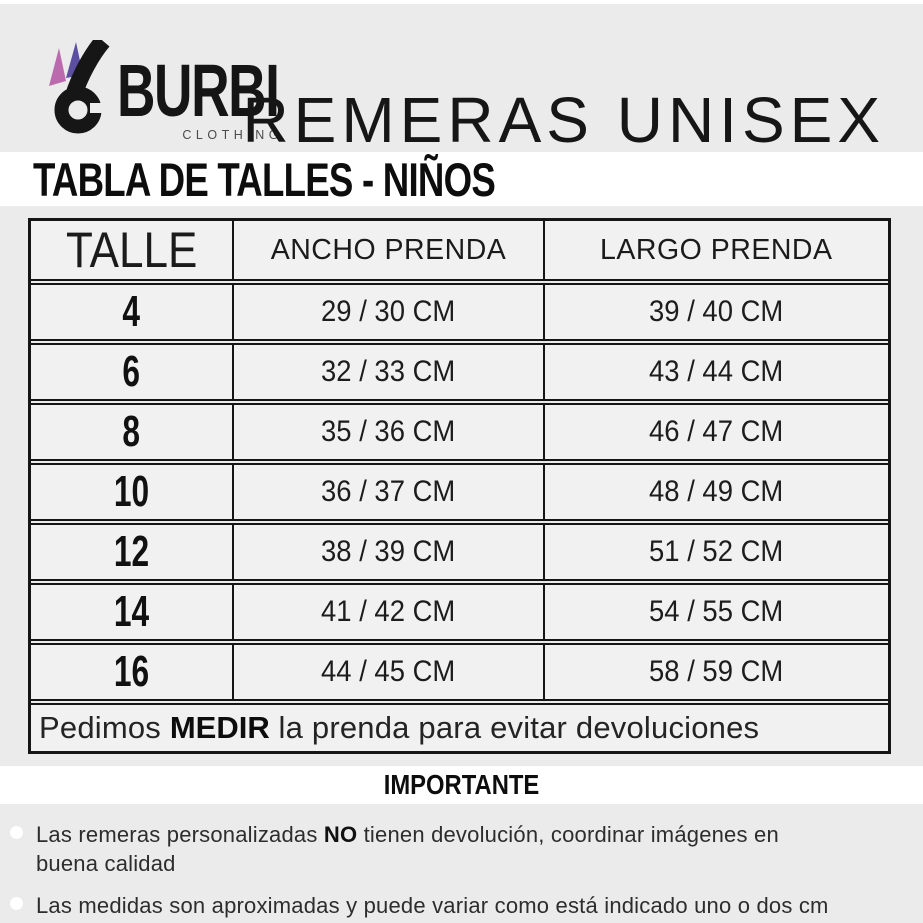 This screenshot has width=923, height=923. Describe the element at coordinates (514, 727) in the screenshot. I see `table-note-suffix: la prenda para evitar devoluciones` at that location.